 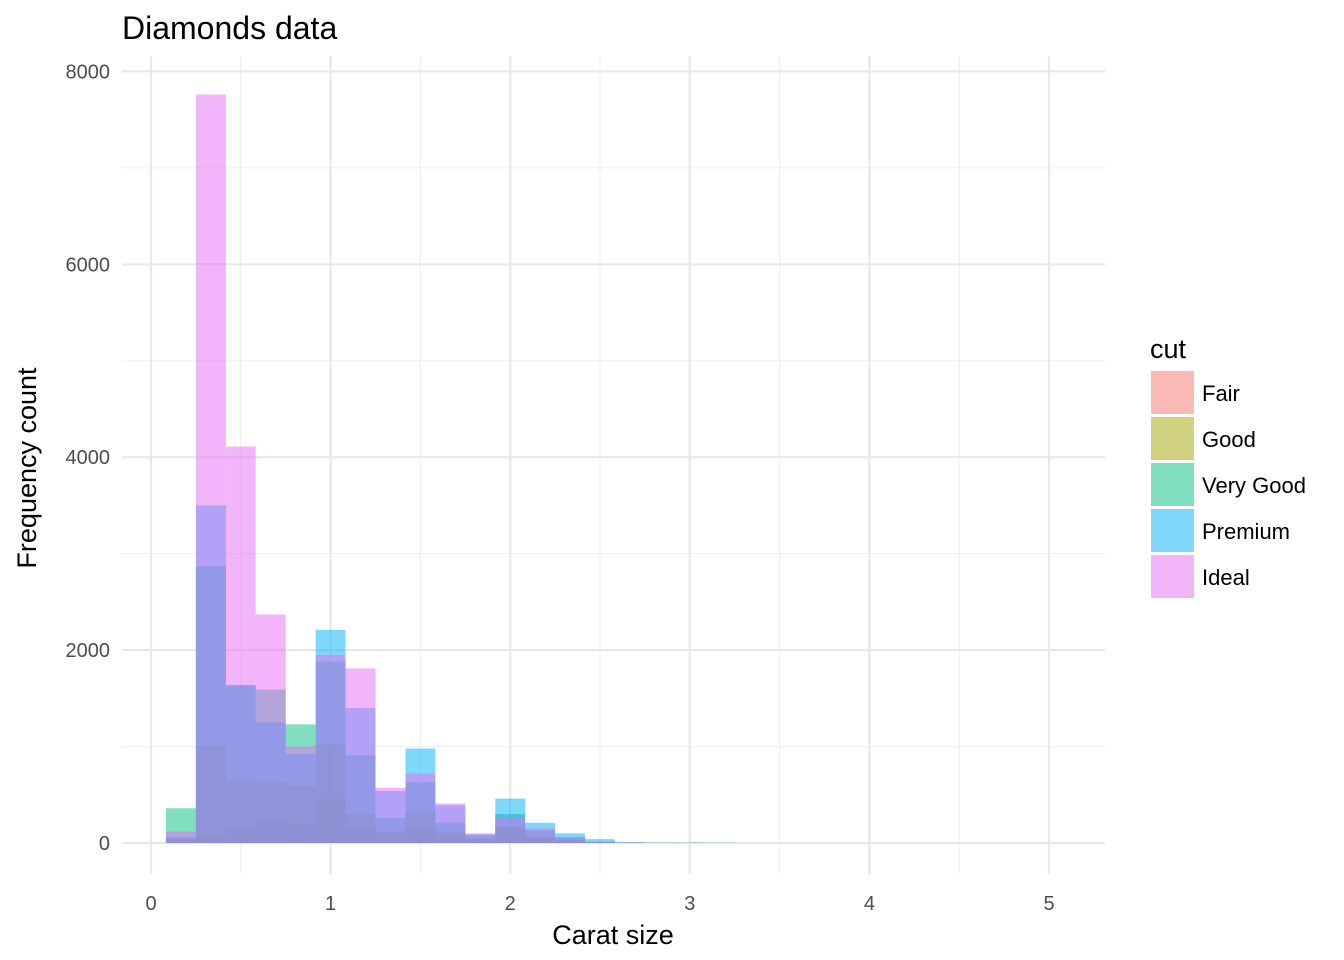 I want to click on legend-item: Very Good, so click(x=1228, y=484).